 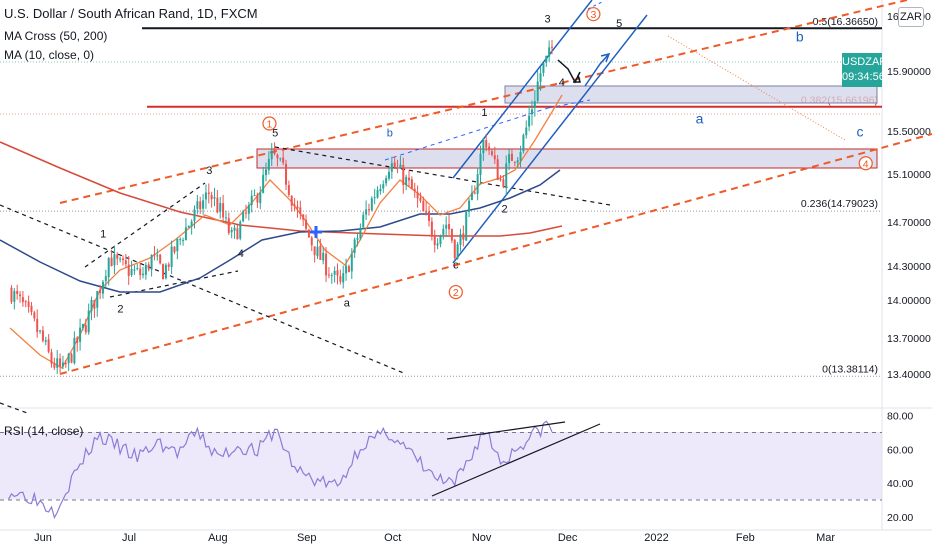 I want to click on rsi-y-tick-label: 20.00, so click(x=900, y=518).